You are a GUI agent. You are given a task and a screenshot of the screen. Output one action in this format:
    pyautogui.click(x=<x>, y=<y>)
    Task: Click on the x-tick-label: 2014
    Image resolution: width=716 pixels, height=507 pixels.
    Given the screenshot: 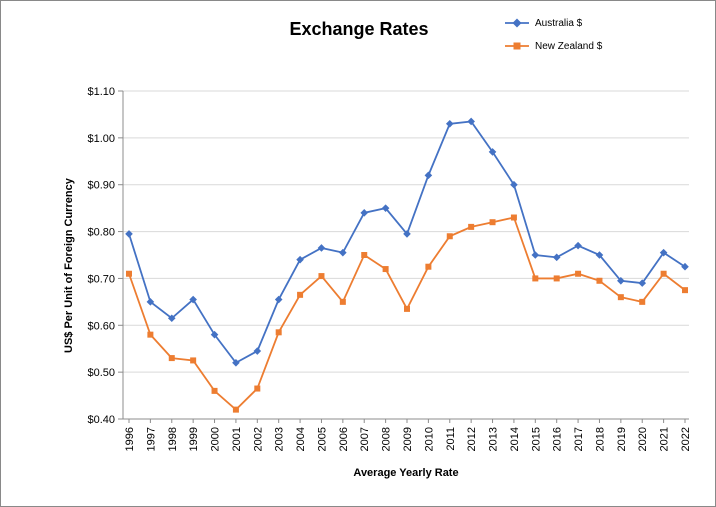 What is the action you would take?
    pyautogui.click(x=515, y=439)
    